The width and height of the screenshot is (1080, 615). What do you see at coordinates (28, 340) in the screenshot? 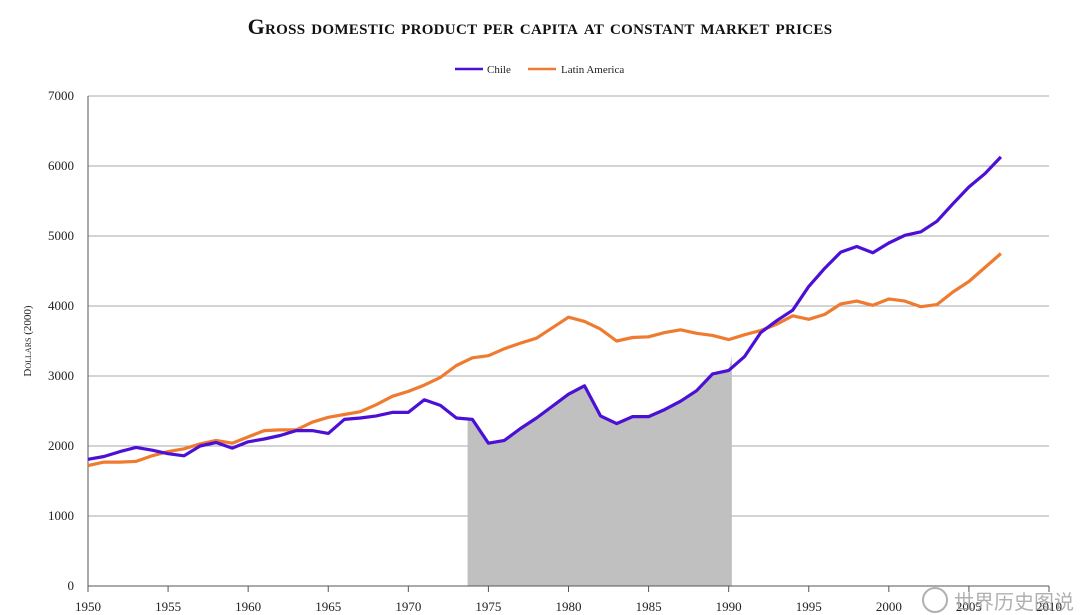
I see `y-axis-title: Dollars (2000)` at bounding box center [28, 340].